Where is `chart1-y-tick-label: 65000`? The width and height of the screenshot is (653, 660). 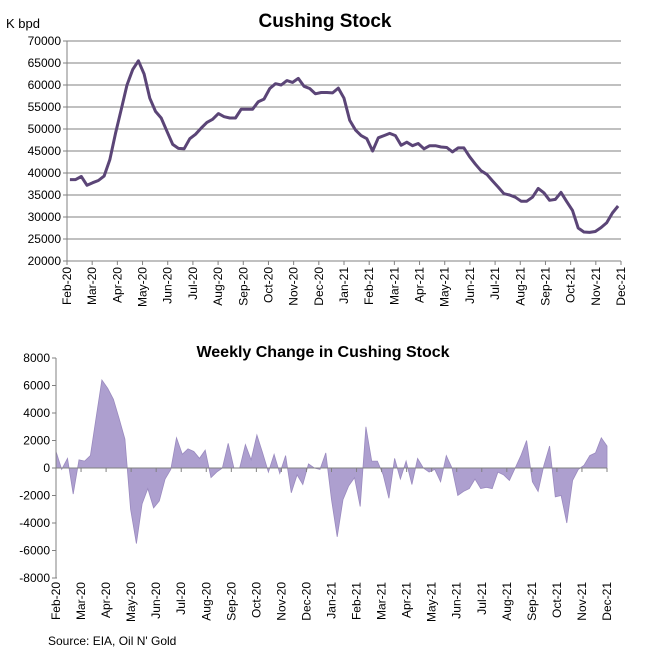 chart1-y-tick-label: 65000 is located at coordinates (45, 63).